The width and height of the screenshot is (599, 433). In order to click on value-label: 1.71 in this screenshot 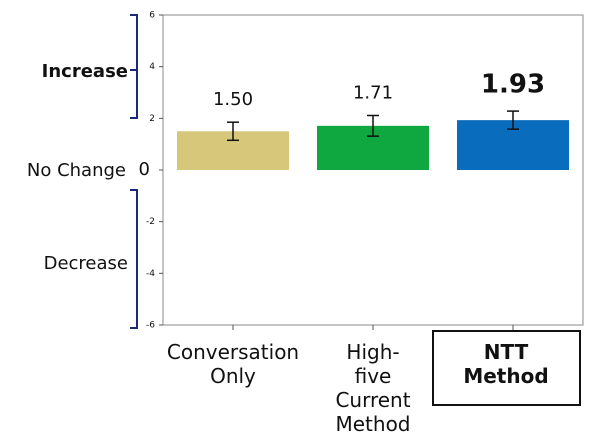, I will do `click(373, 92)`.